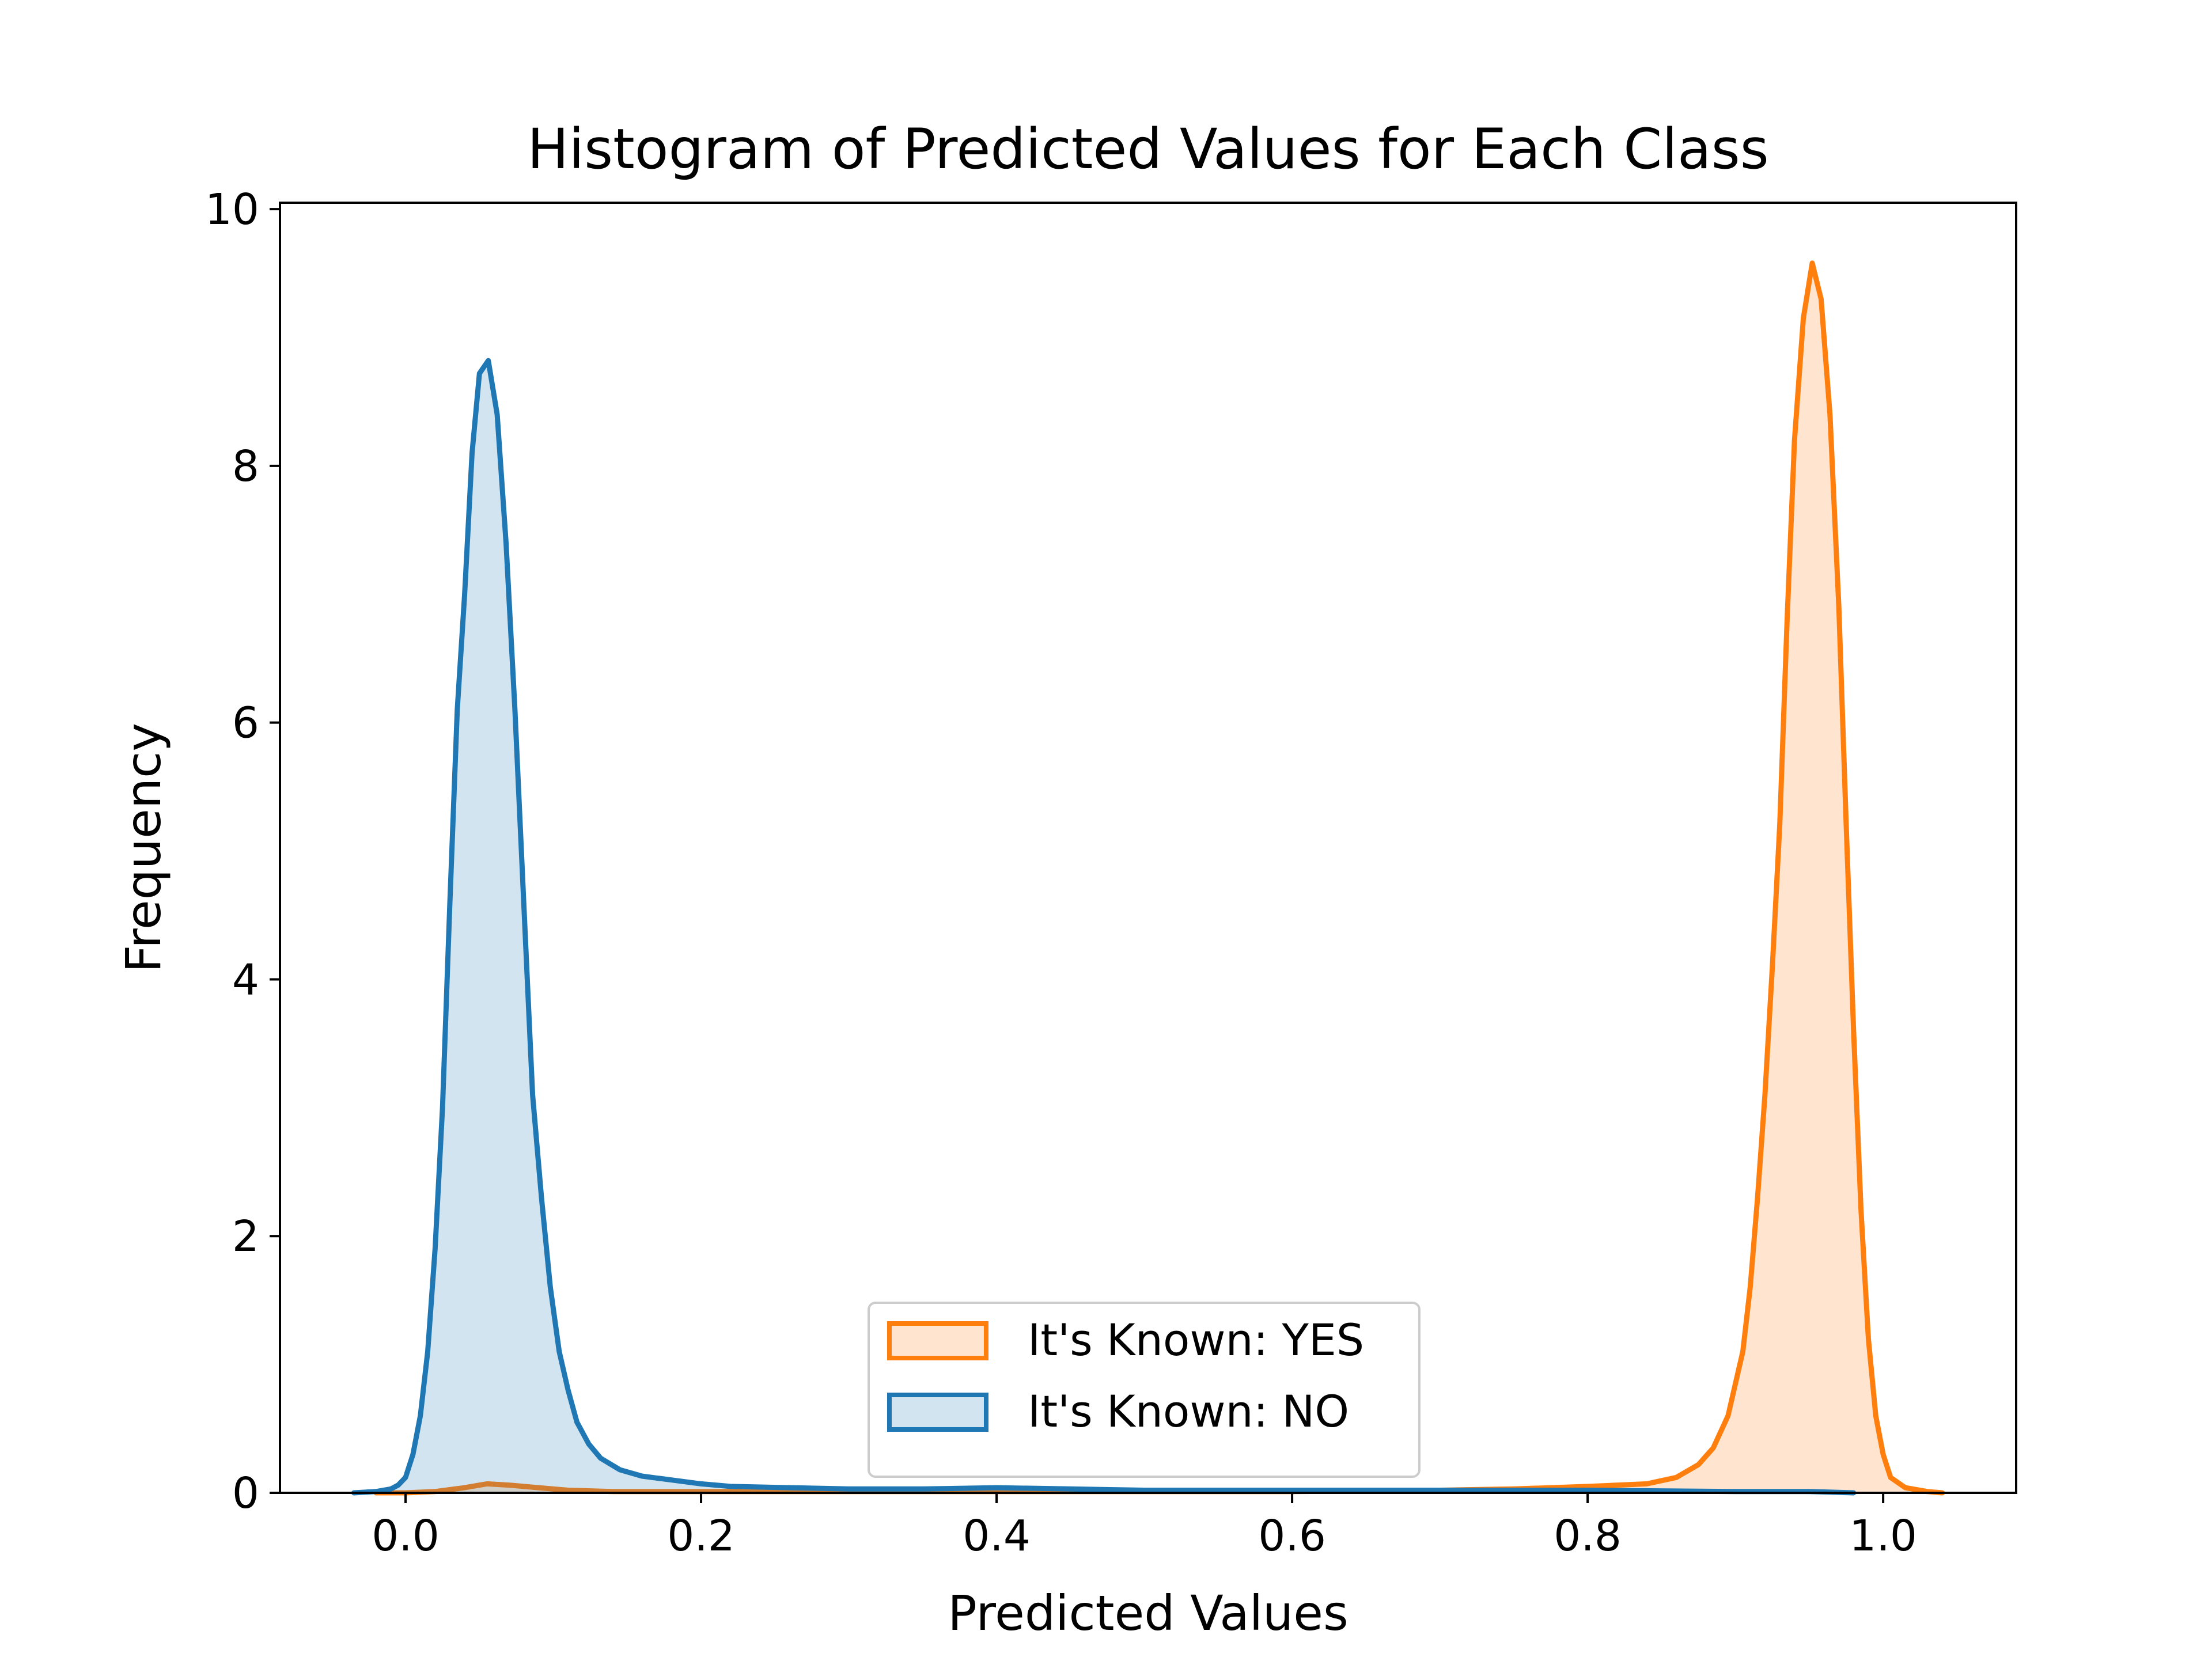 The height and width of the screenshot is (1661, 2212). I want to click on x-tick-label: 0.2, so click(701, 1536).